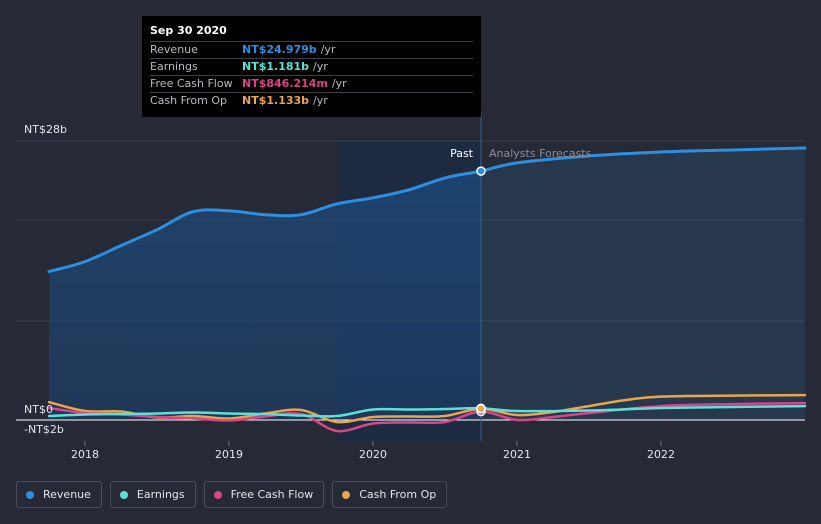 This screenshot has height=524, width=821. I want to click on tooltip-value: NT$1.133b, so click(276, 100).